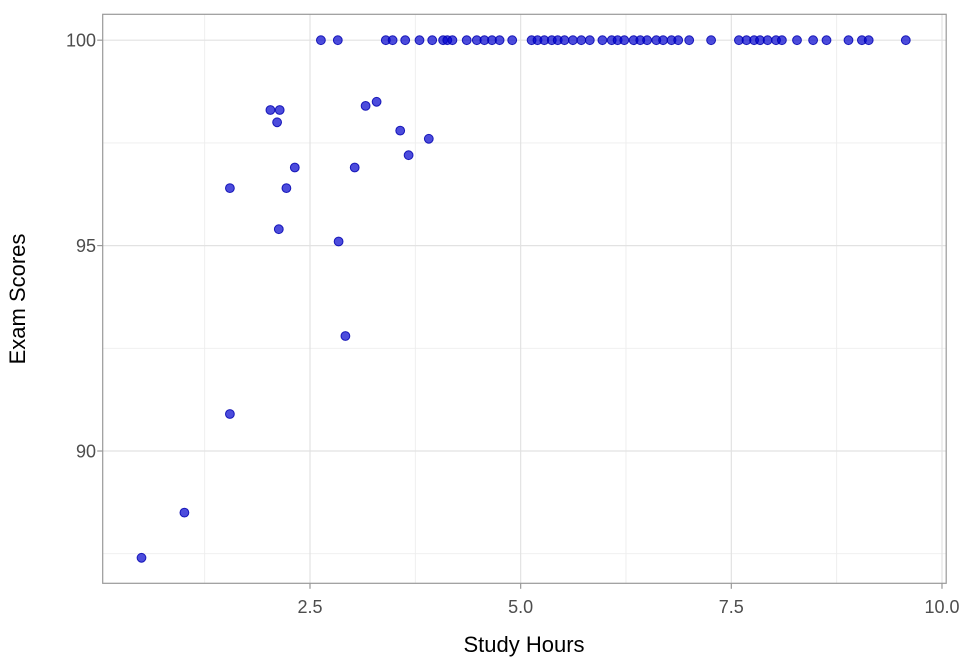 Image resolution: width=960 pixels, height=672 pixels. What do you see at coordinates (309, 607) in the screenshot?
I see `x-tick-label: 2.5` at bounding box center [309, 607].